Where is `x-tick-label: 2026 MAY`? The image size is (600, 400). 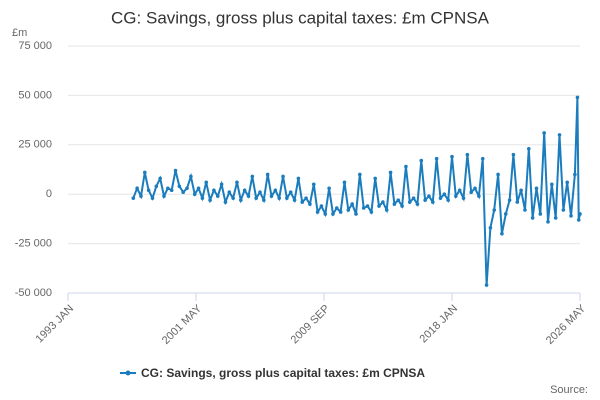
x-tick-label: 2026 MAY is located at coordinates (566, 324).